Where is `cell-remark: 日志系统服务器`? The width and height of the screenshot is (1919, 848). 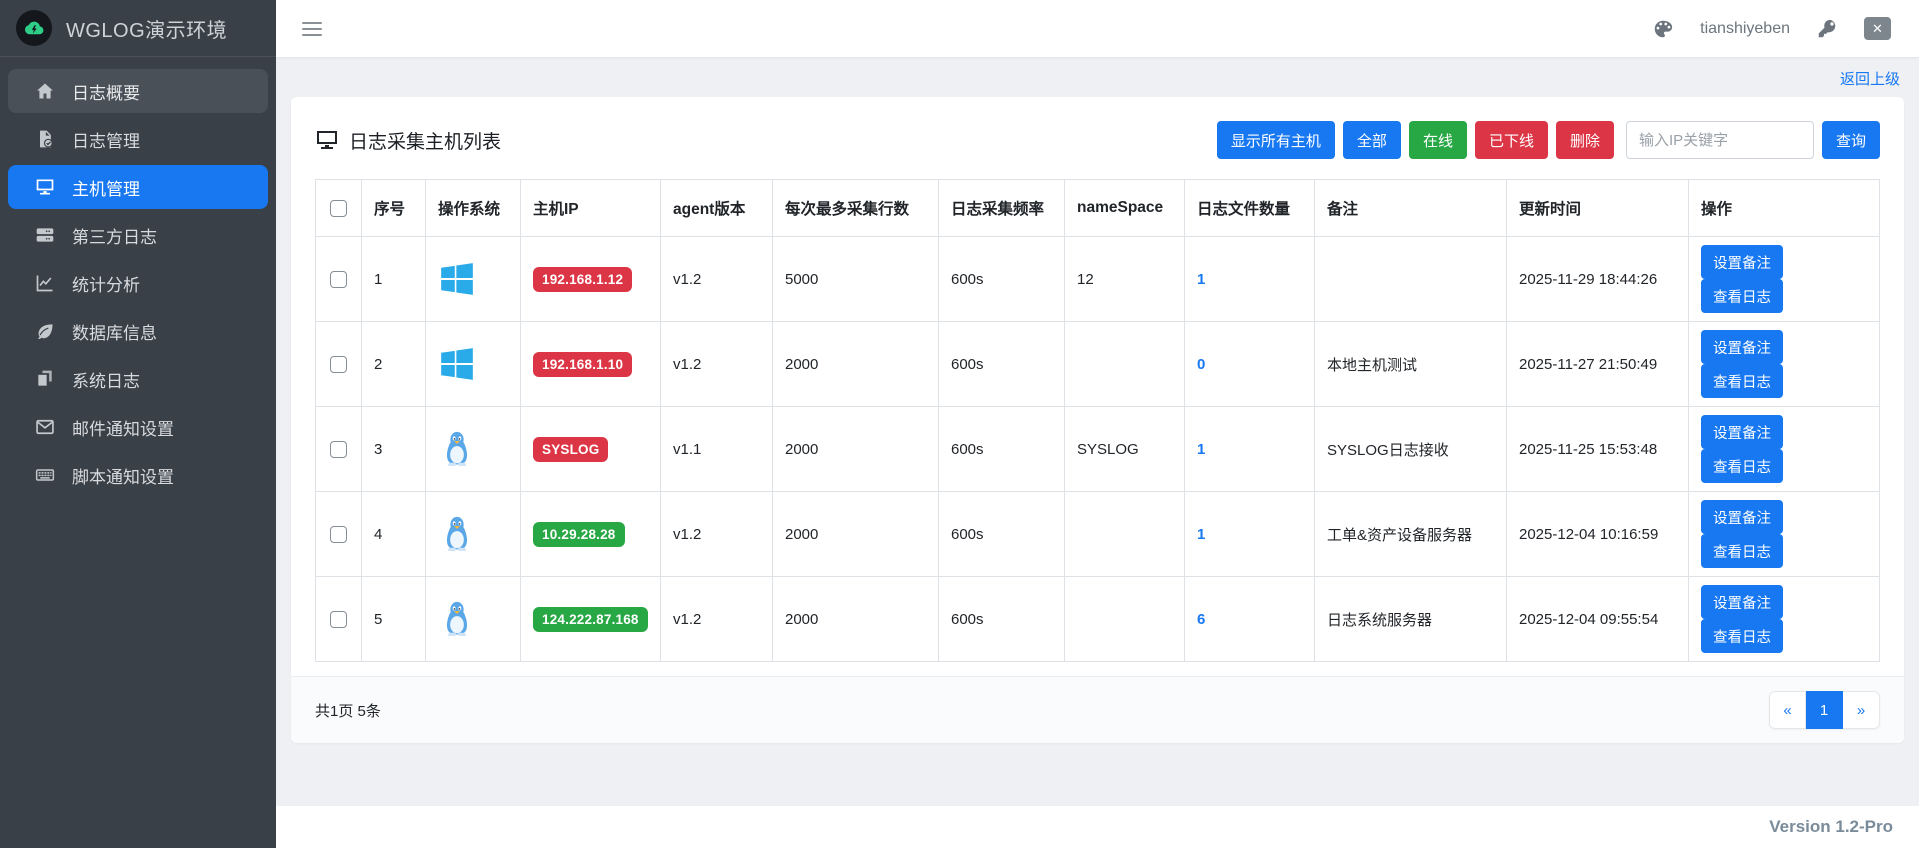 cell-remark: 日志系统服务器 is located at coordinates (1410, 619).